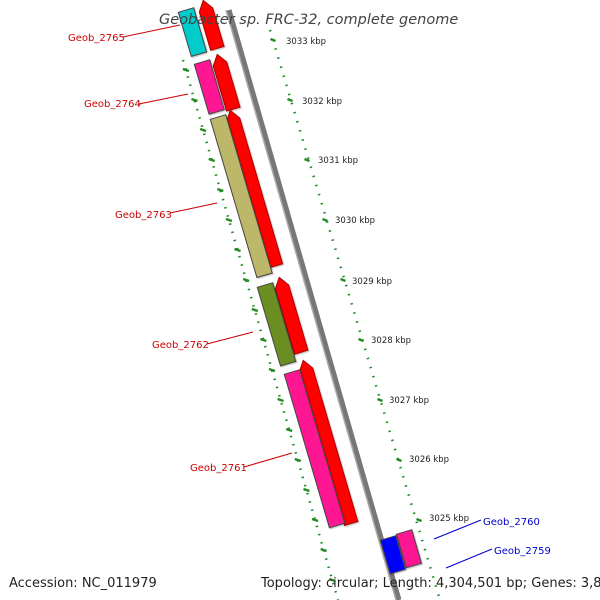 Image resolution: width=600 pixels, height=600 pixels. What do you see at coordinates (511, 522) in the screenshot?
I see `gene-label: Geob_2760` at bounding box center [511, 522].